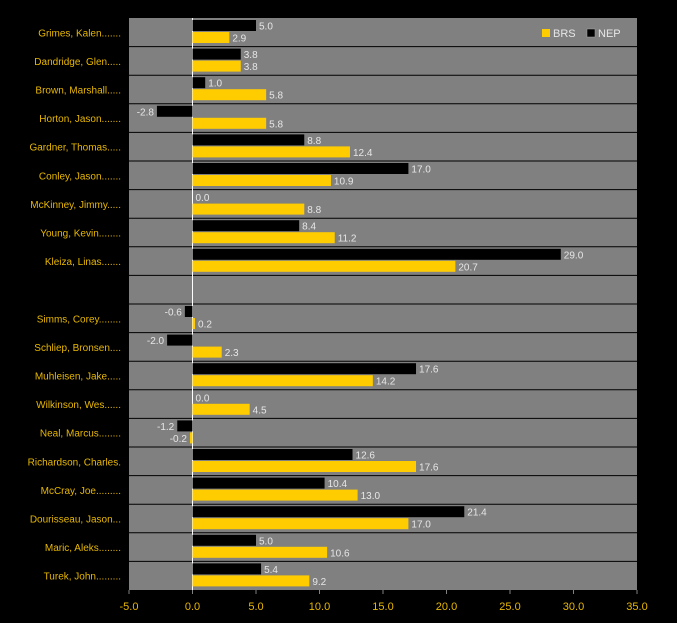 The image size is (677, 623). I want to click on data-label-nep: 17.6, so click(429, 370).